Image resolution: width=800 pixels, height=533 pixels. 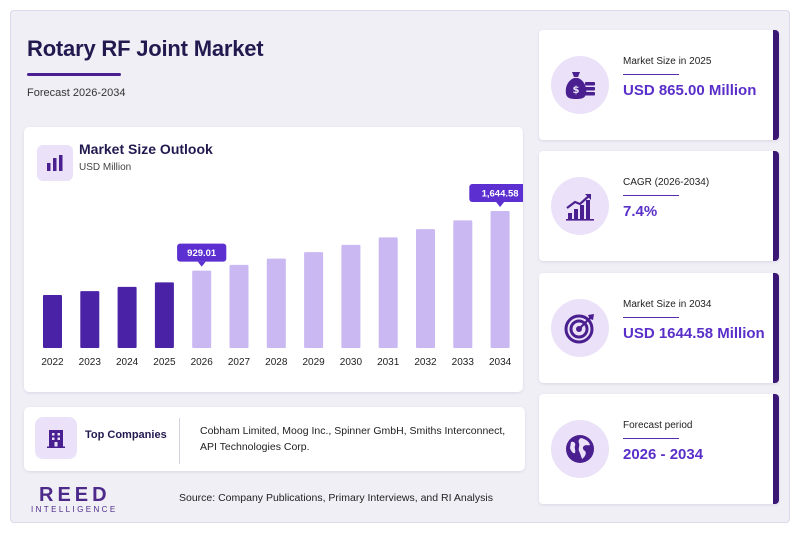 What do you see at coordinates (164, 362) in the screenshot?
I see `x-tick-label: 2025` at bounding box center [164, 362].